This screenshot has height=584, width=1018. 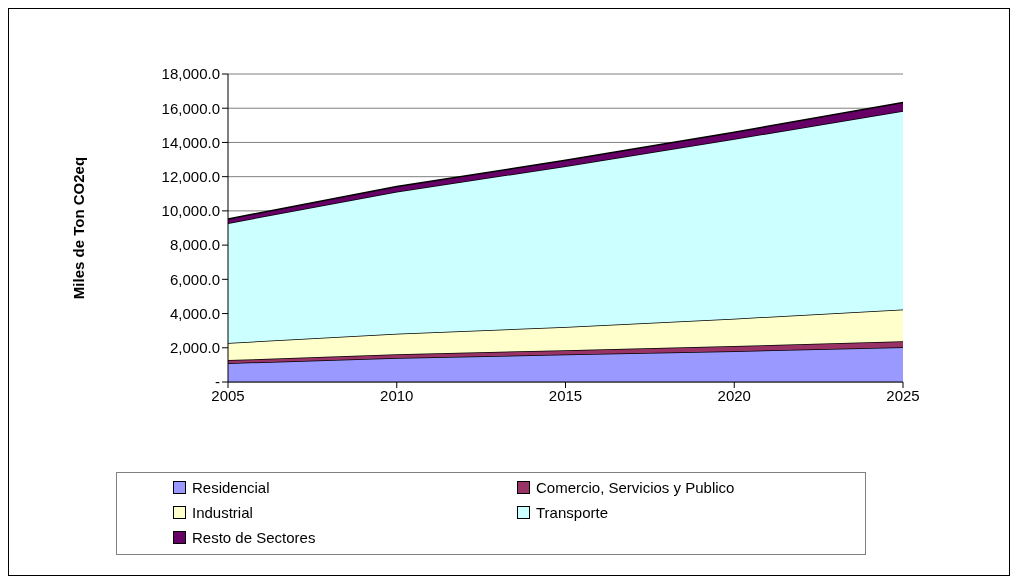 I want to click on x-tick-label: 2020, so click(x=734, y=395).